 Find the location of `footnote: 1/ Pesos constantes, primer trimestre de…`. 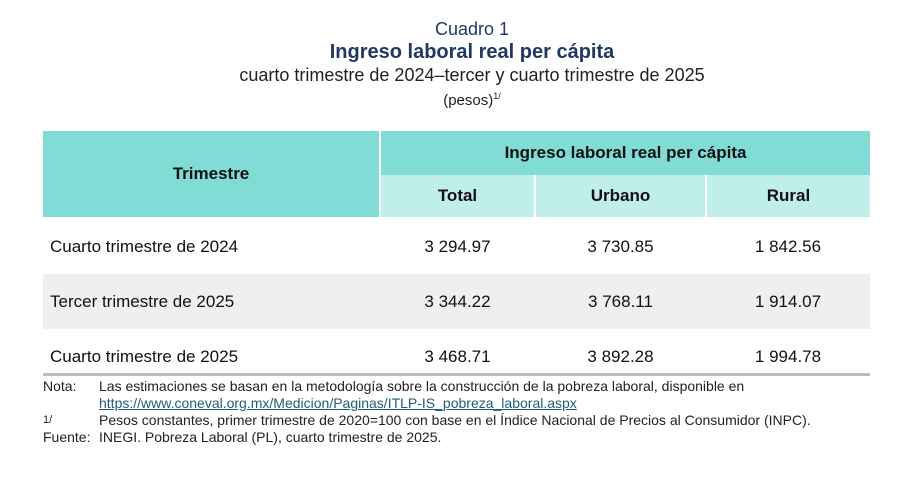

footnote: 1/ Pesos constantes, primer trimestre de… is located at coordinates (456, 420).